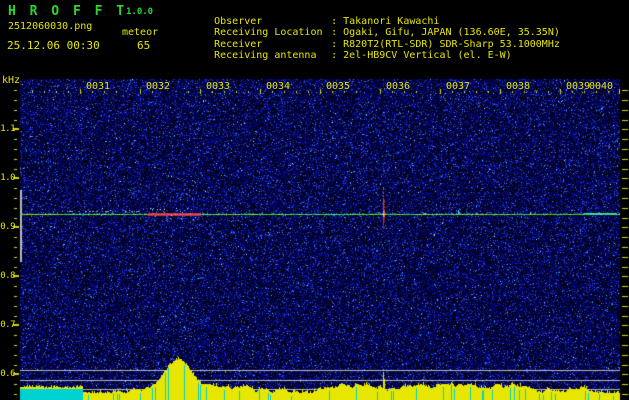  I want to click on time-label-0033: 0033, so click(218, 86).